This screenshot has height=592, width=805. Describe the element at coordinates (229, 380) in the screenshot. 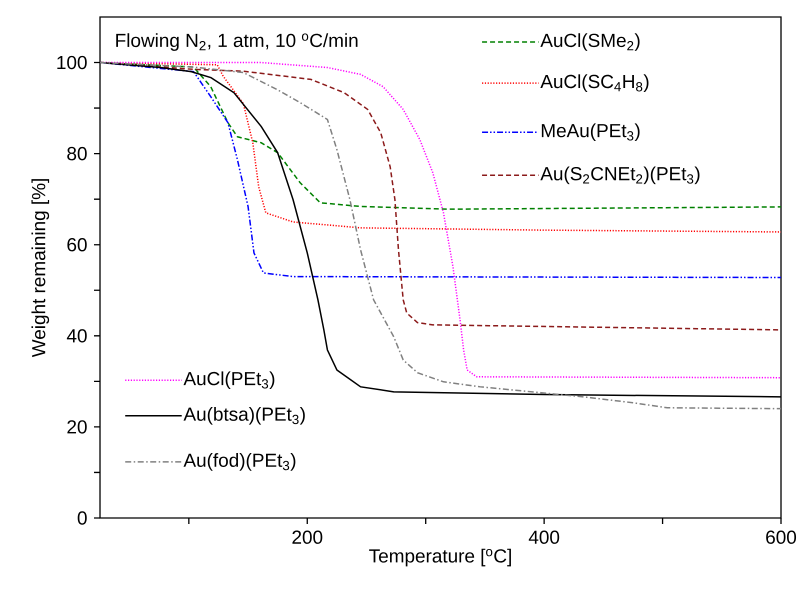

I see `legend-label: AuCl(PEt$_{3}$)` at that location.